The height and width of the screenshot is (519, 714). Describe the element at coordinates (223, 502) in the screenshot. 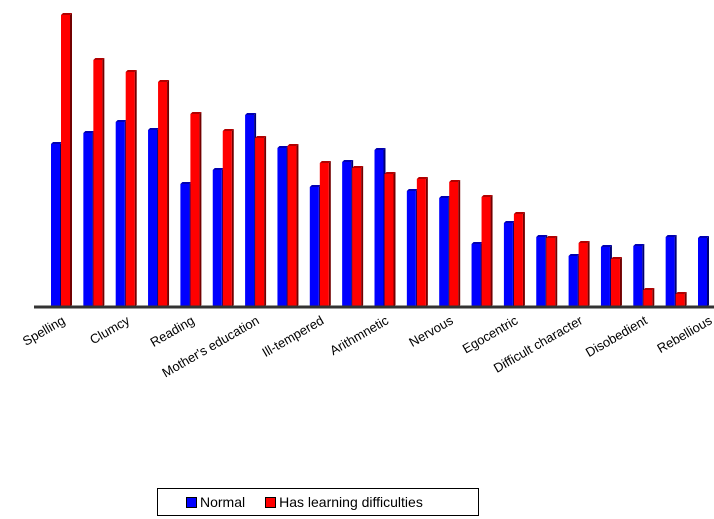

I see `legend-label-normal: Normal` at that location.